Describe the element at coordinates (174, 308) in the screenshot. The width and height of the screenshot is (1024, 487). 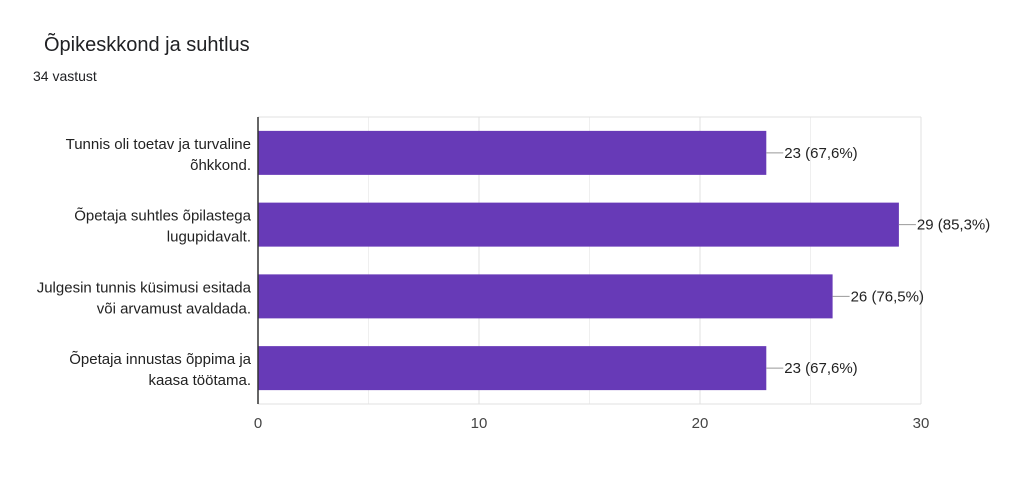
I see `category-label-line: või arvamust avaldada.` at that location.